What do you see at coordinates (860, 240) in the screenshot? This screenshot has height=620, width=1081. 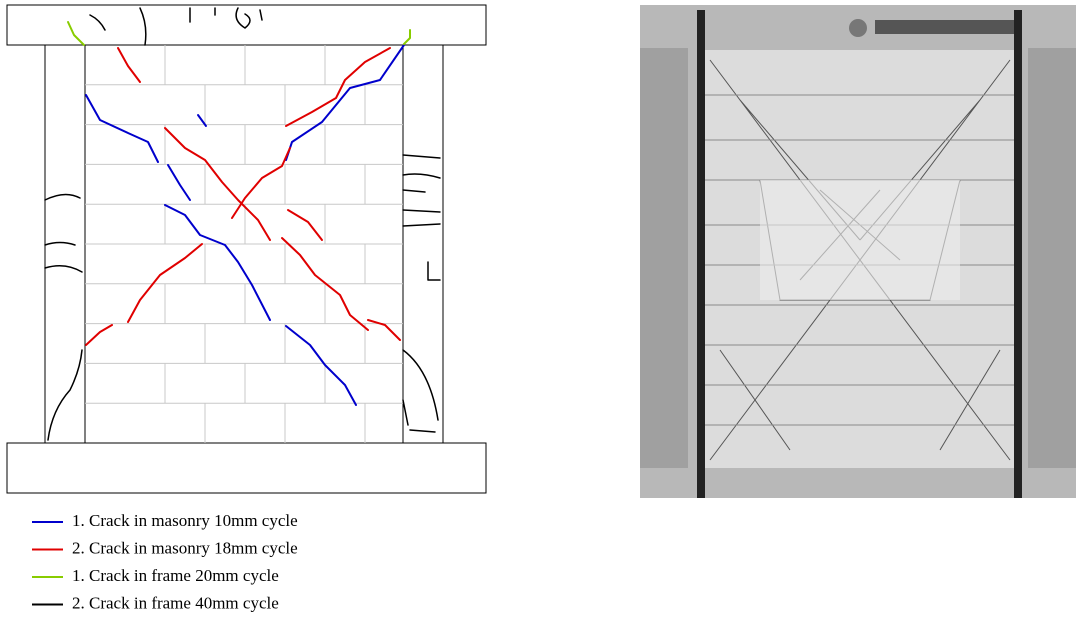 I see `photo-damage` at bounding box center [860, 240].